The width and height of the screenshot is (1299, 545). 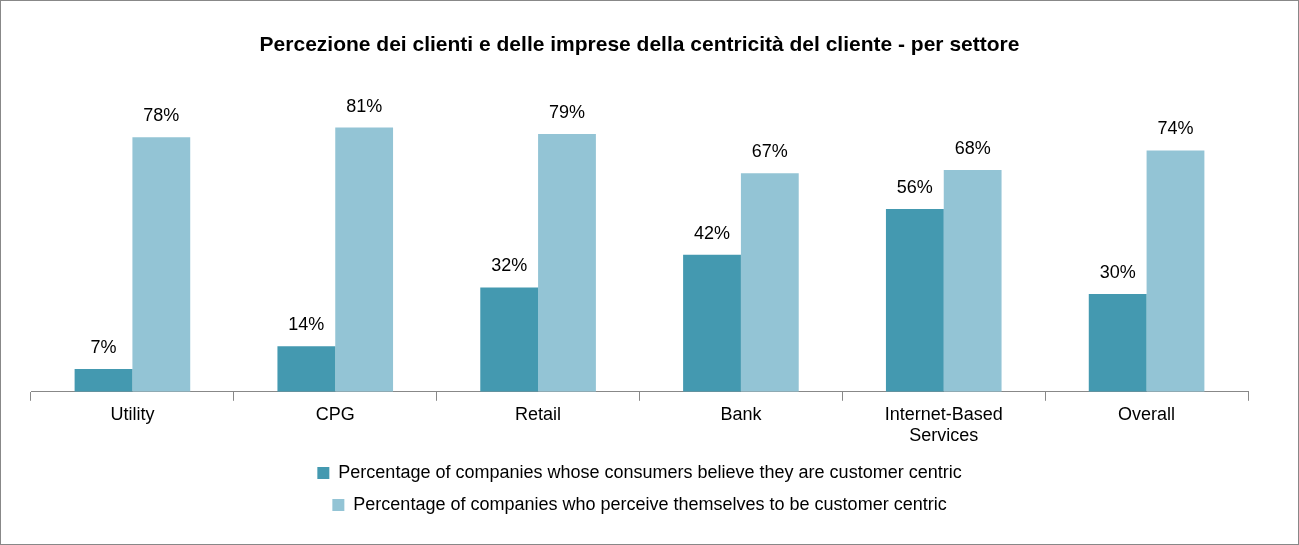 I want to click on data-label: 81%, so click(x=364, y=105).